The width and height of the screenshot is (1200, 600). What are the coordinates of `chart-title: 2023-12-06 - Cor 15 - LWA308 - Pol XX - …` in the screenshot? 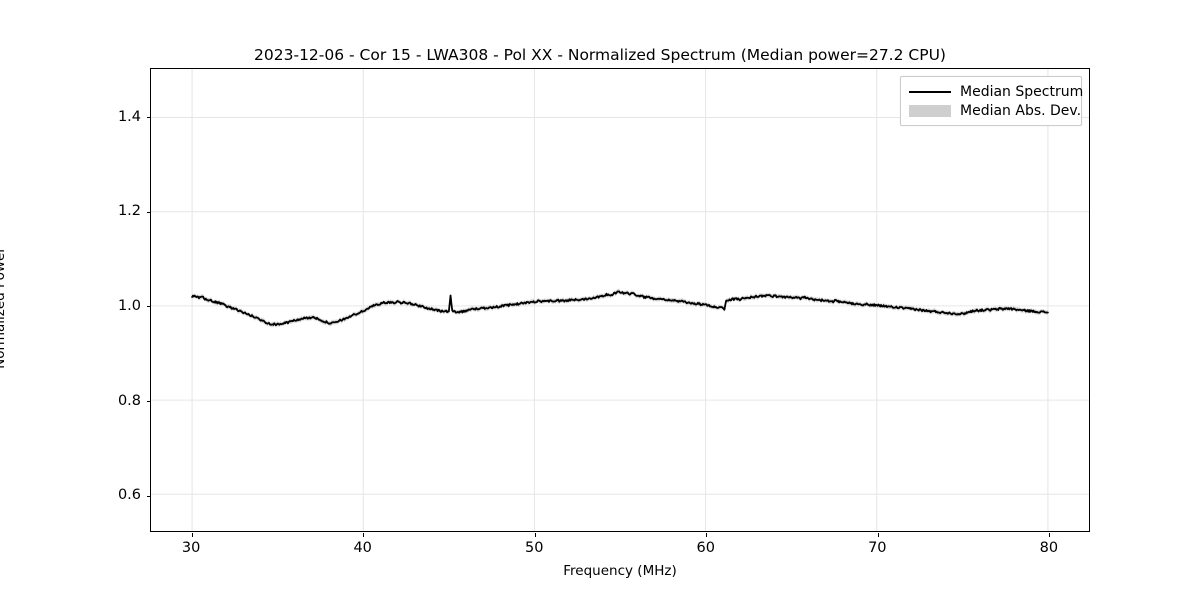 It's located at (600, 55).